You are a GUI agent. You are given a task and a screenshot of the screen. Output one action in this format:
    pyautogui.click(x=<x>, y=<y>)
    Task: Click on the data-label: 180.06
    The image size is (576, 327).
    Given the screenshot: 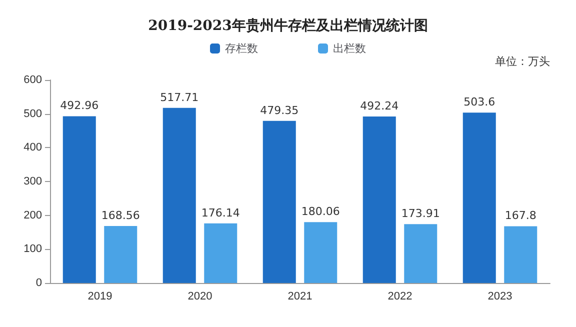 What is the action you would take?
    pyautogui.click(x=320, y=211)
    